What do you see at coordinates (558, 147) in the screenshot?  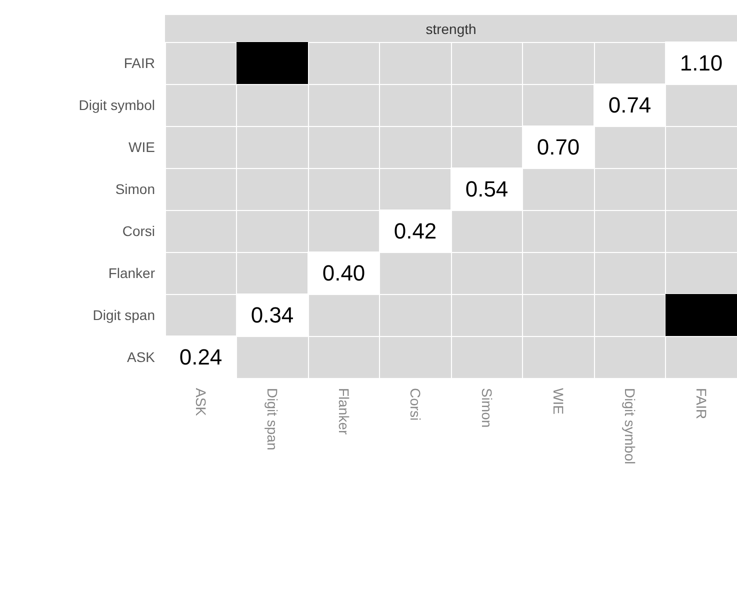 I see `data-label: 0.70` at bounding box center [558, 147].